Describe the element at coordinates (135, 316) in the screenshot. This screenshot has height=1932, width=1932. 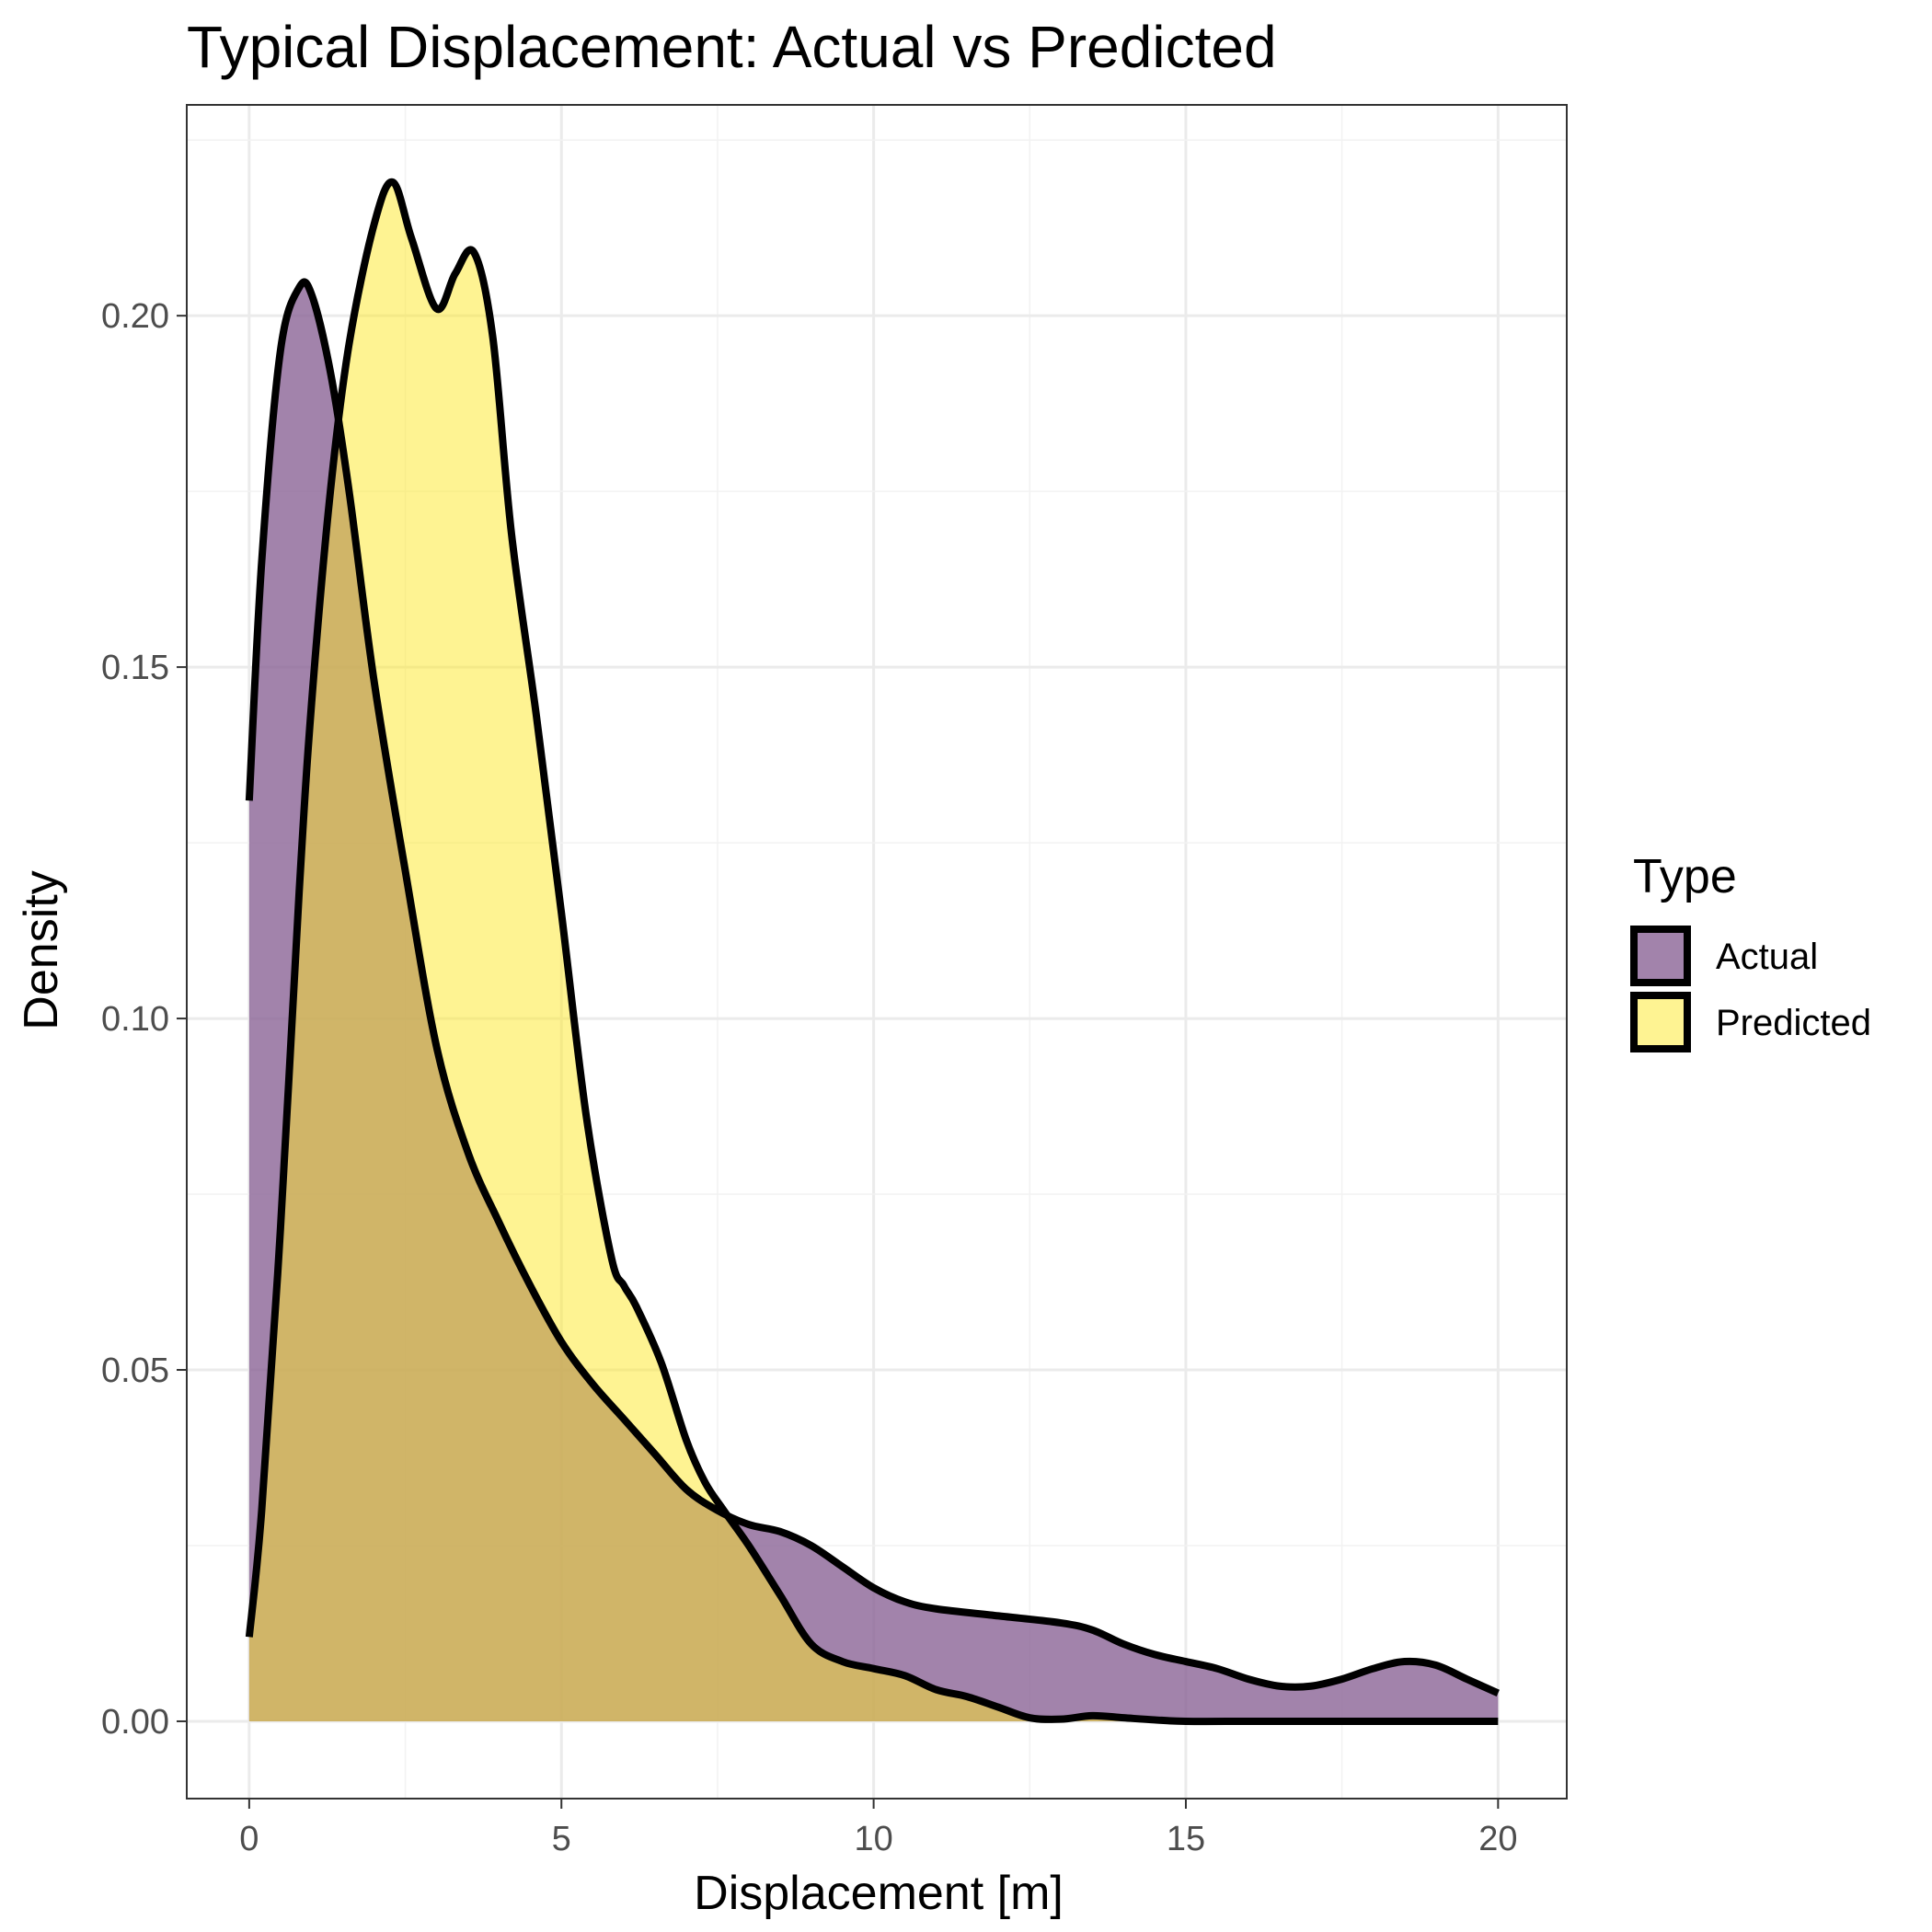
I see `y-tick-label: 0.20` at that location.